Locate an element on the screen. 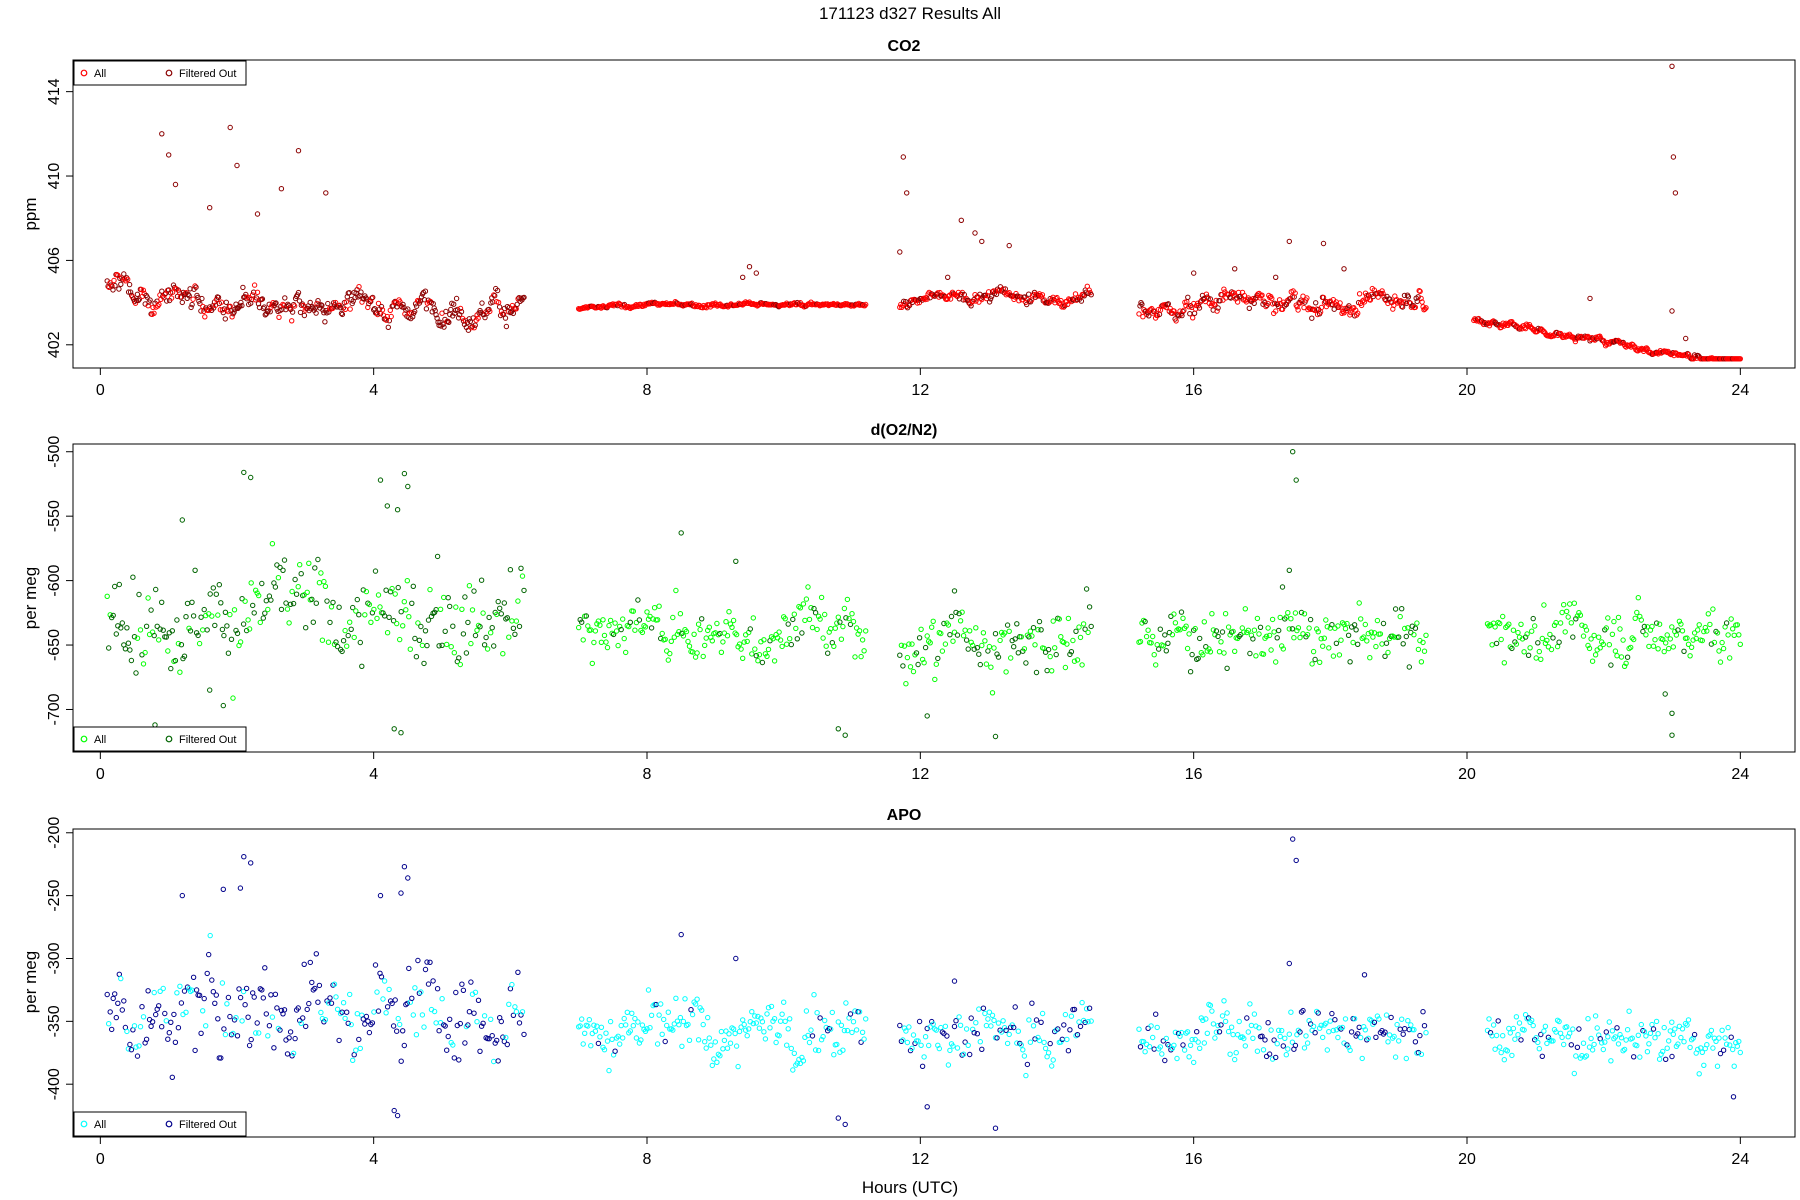 This screenshot has width=1800, height=1200. y-tick-label: 414 is located at coordinates (54, 91).